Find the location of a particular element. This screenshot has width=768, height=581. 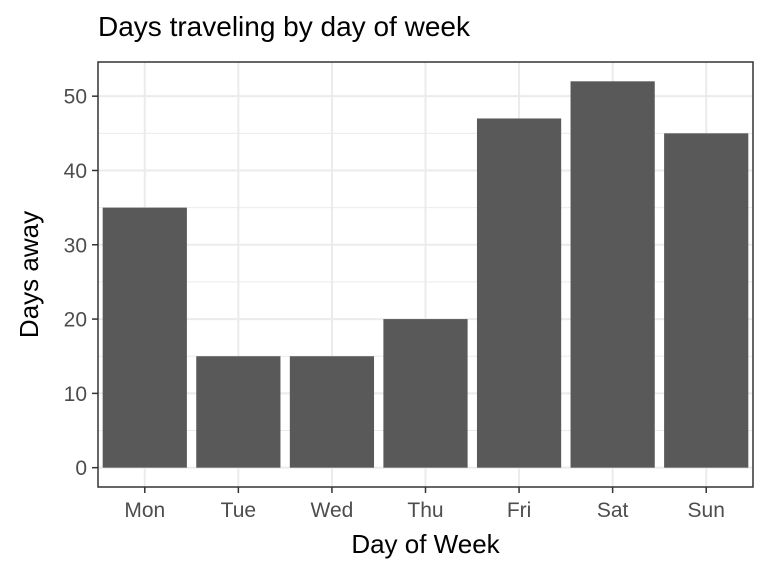

bar-mon is located at coordinates (144, 337).